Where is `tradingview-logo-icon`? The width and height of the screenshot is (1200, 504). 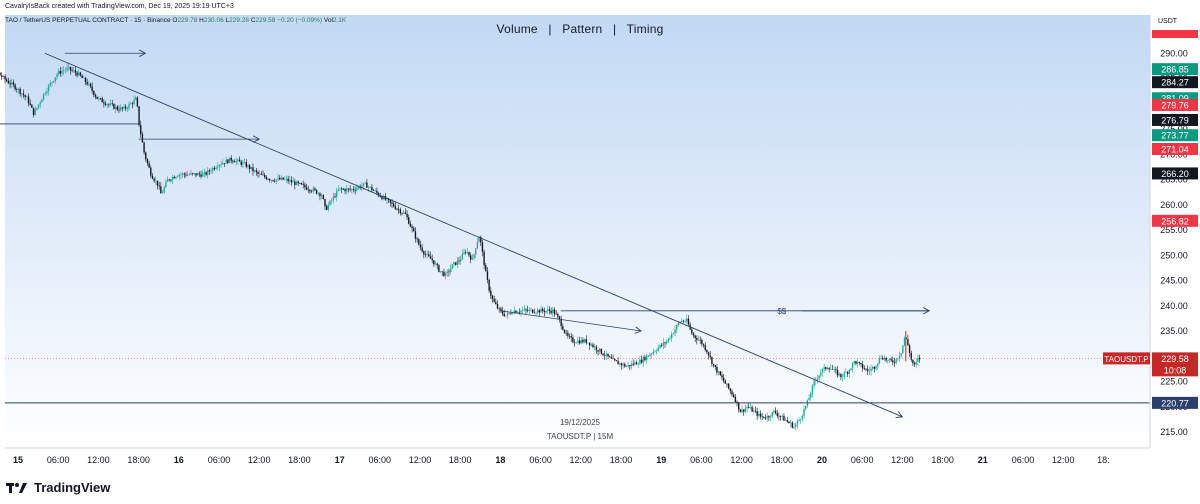
tradingview-logo-icon is located at coordinates (16, 487).